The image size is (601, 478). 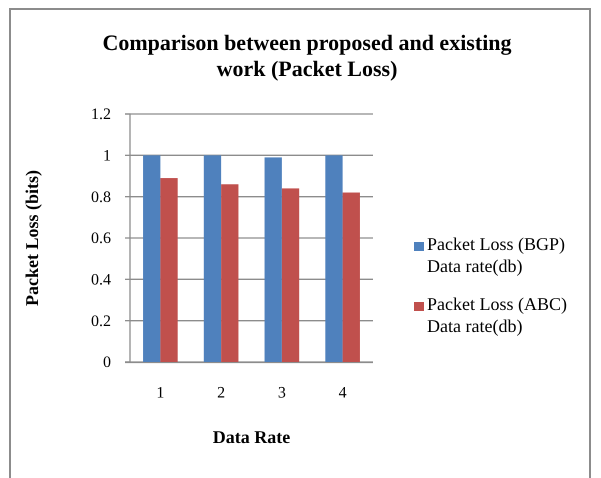 What do you see at coordinates (32, 238) in the screenshot?
I see `y-axis-title: Packet Loss (bits)` at bounding box center [32, 238].